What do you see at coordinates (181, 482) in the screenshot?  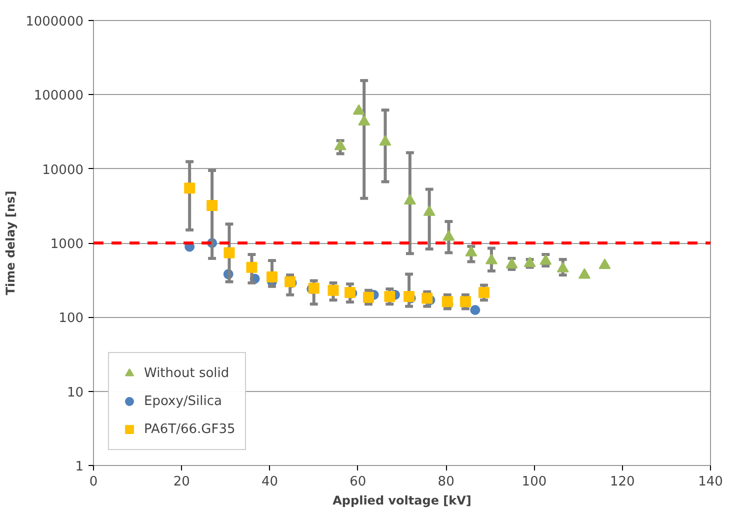 I see `x-tick-label: 20` at bounding box center [181, 482].